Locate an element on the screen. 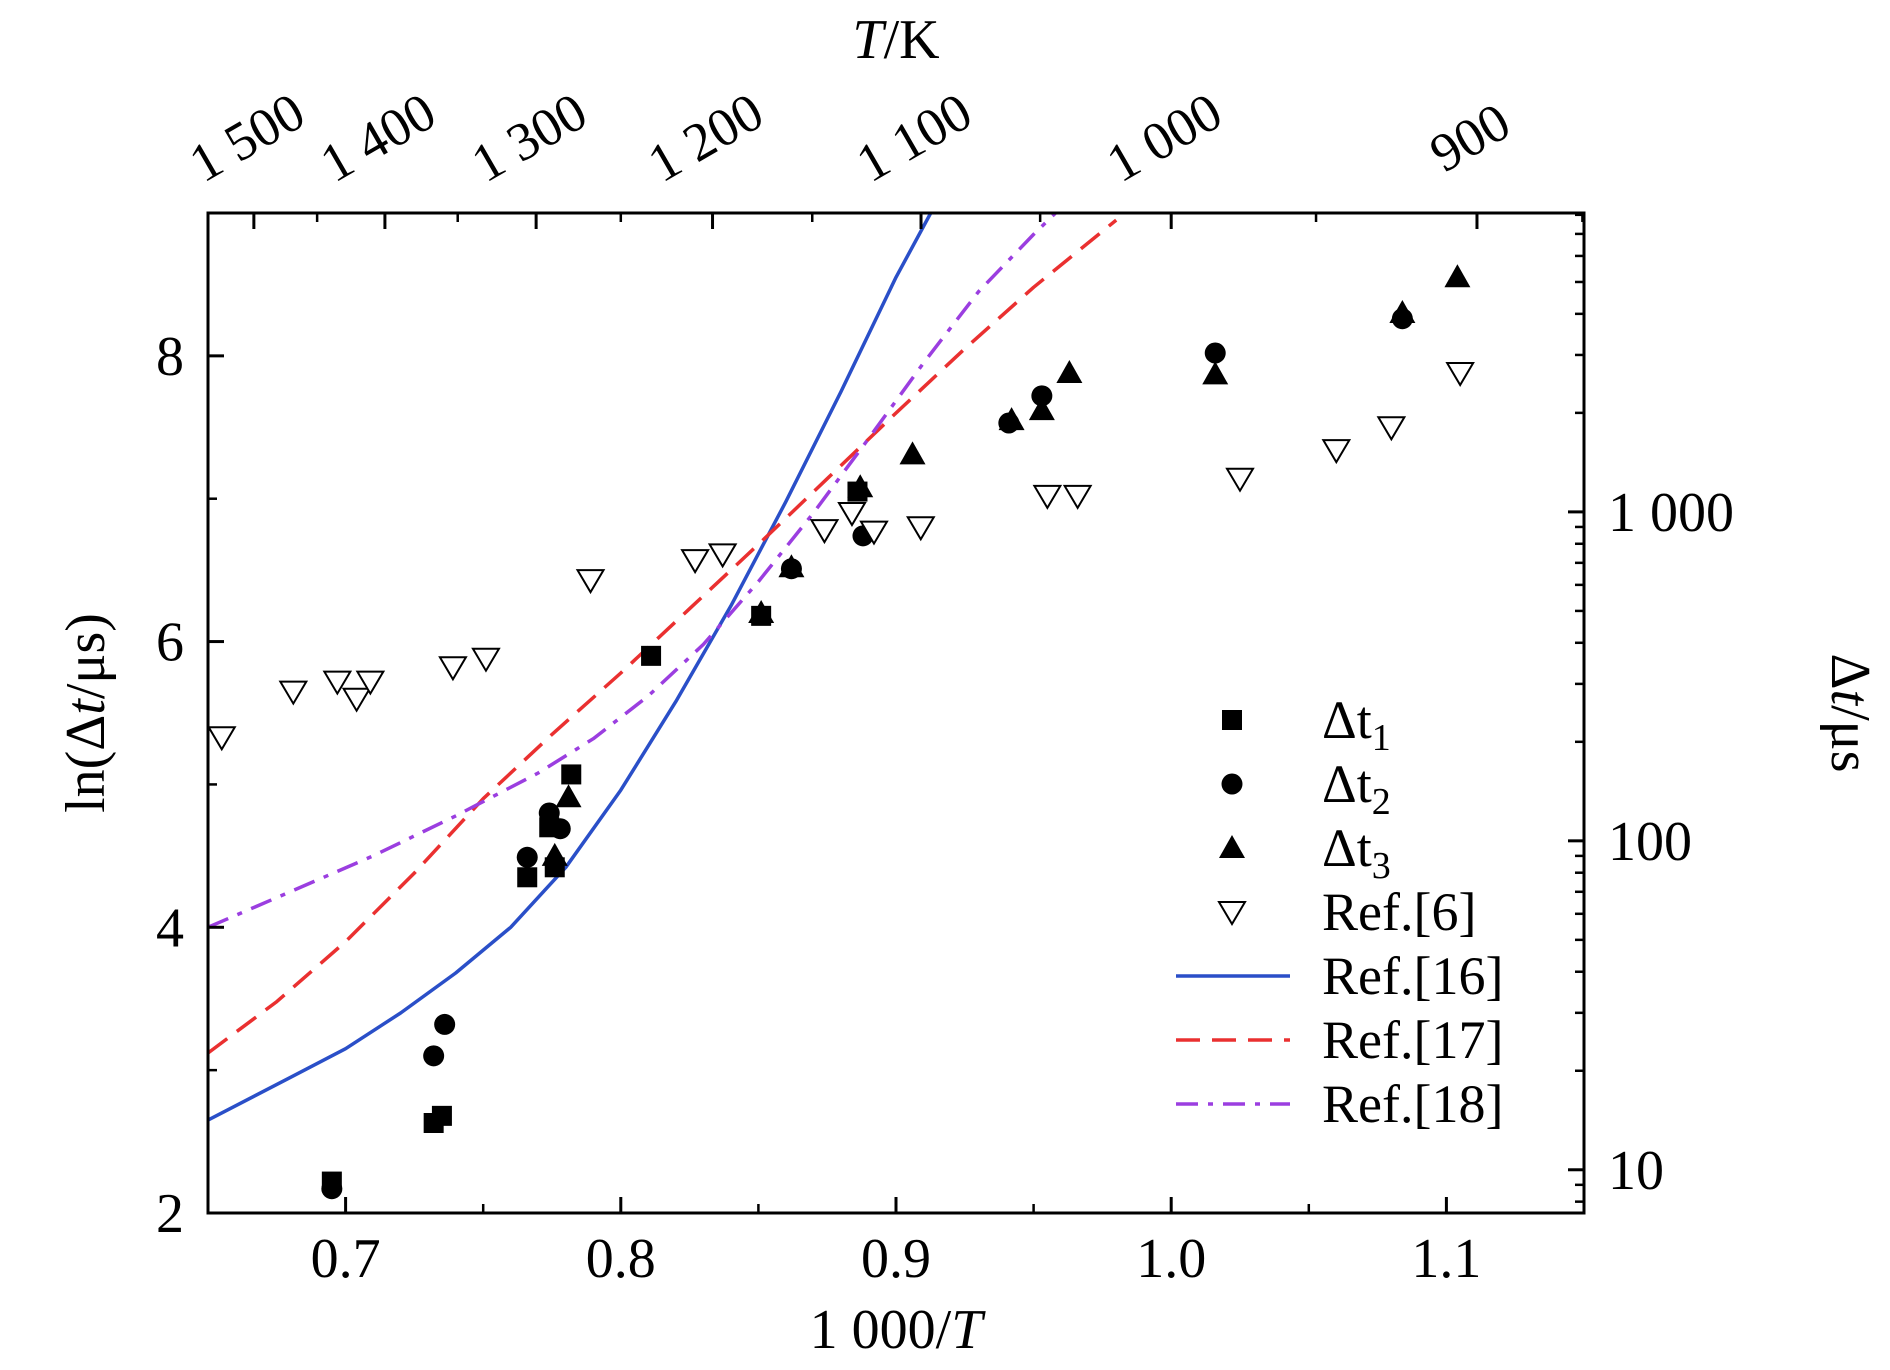 The width and height of the screenshot is (1890, 1370). y-tick-label: 8 is located at coordinates (170, 357).